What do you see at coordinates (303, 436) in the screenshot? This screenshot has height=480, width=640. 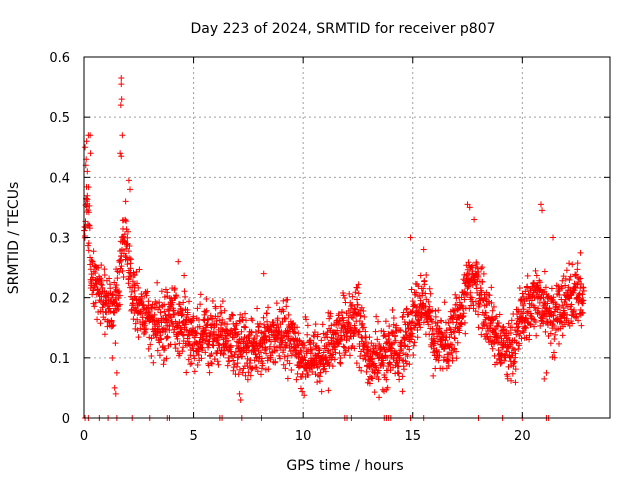 I see `x-tick-label: 10` at bounding box center [303, 436].